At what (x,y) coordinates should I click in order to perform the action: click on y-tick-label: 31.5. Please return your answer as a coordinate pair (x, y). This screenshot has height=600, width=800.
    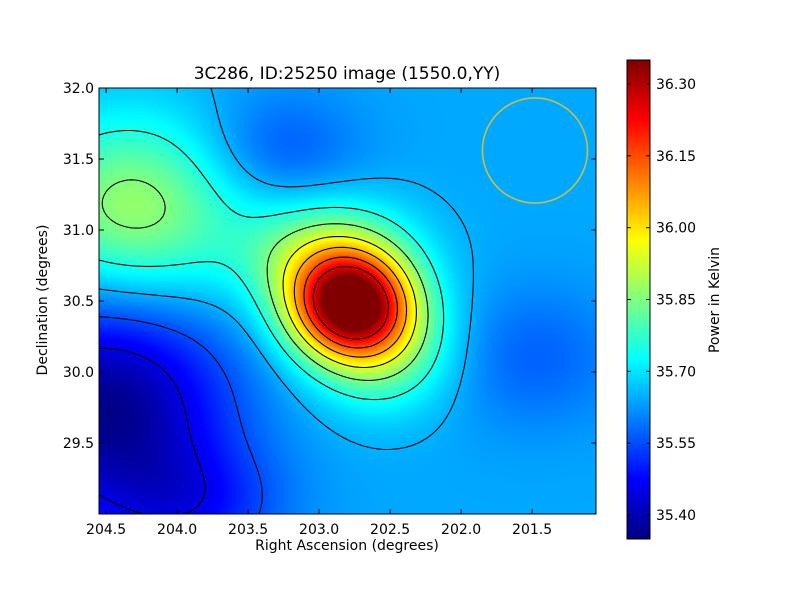
    Looking at the image, I should click on (78, 160).